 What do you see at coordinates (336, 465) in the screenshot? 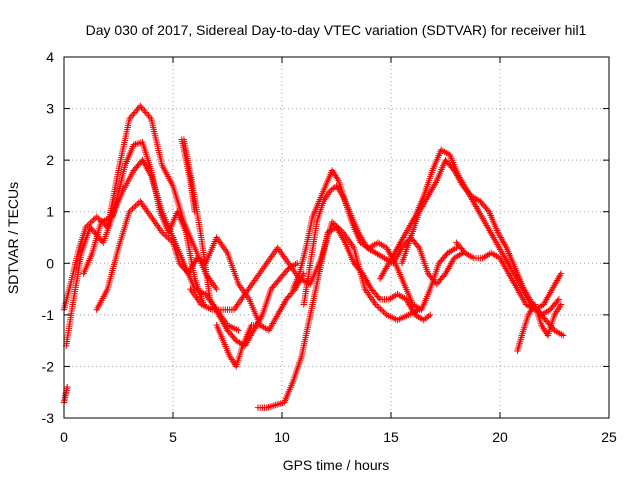
I see `x-axis-label: GPS time / hours` at bounding box center [336, 465].